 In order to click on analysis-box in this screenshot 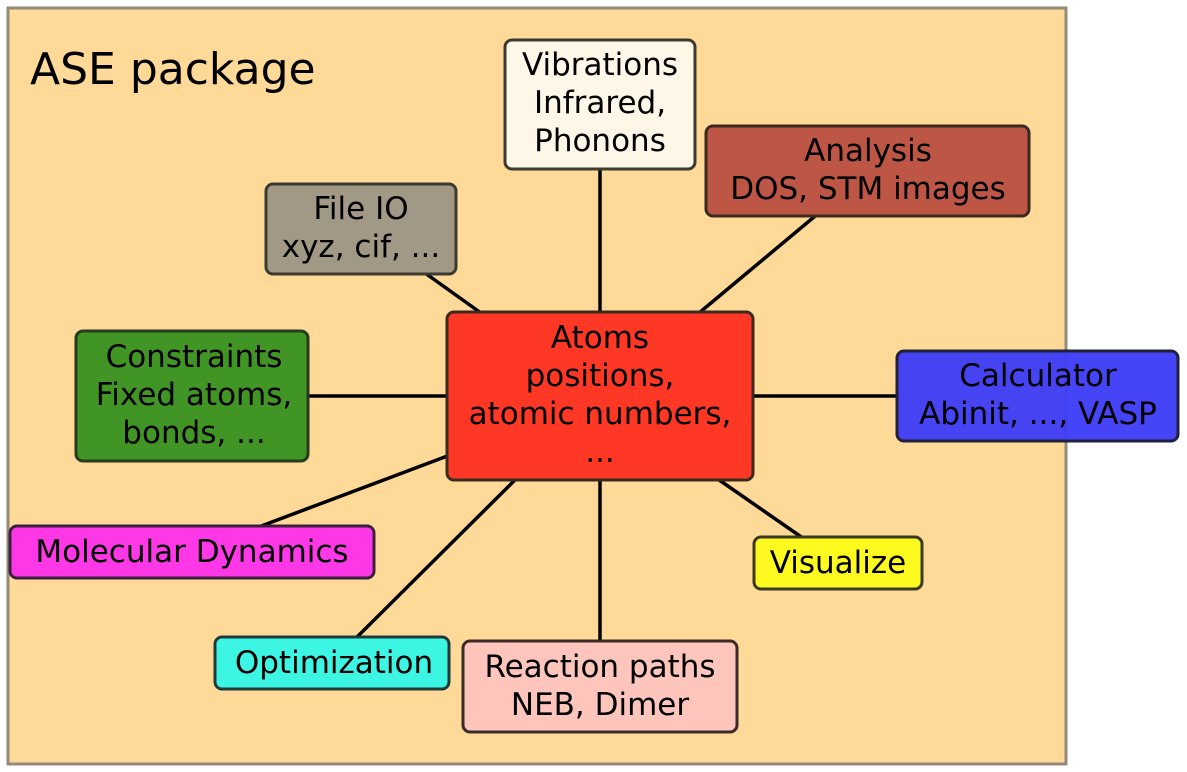, I will do `click(867, 171)`.